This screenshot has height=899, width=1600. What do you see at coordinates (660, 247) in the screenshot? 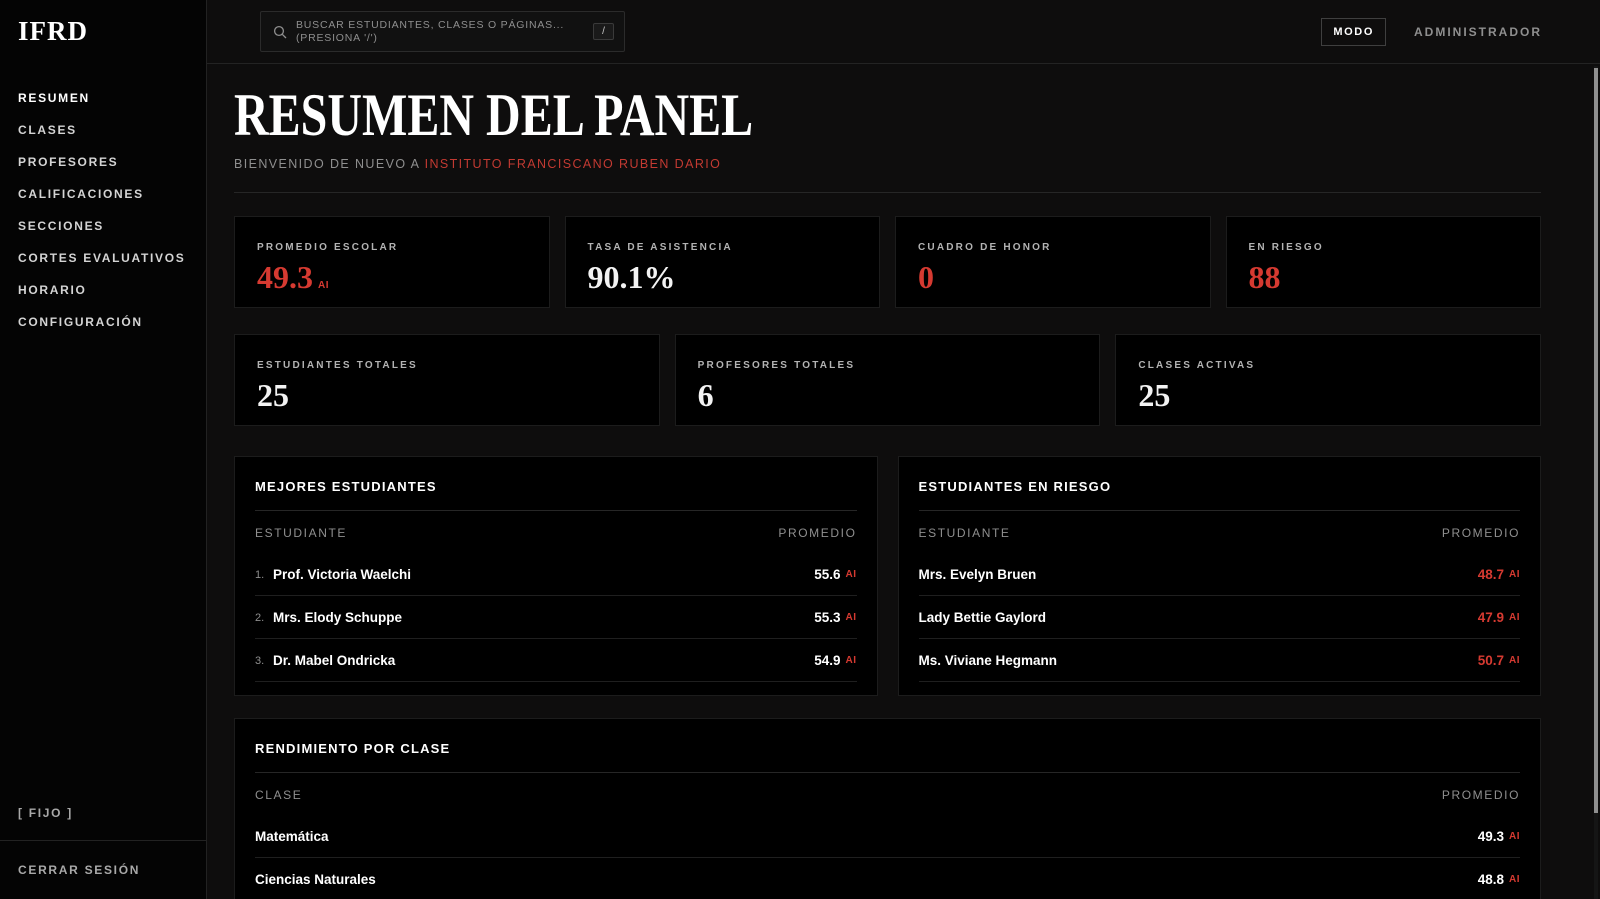
I see `stat-label: TASA DE ASISTENCIA` at bounding box center [660, 247].